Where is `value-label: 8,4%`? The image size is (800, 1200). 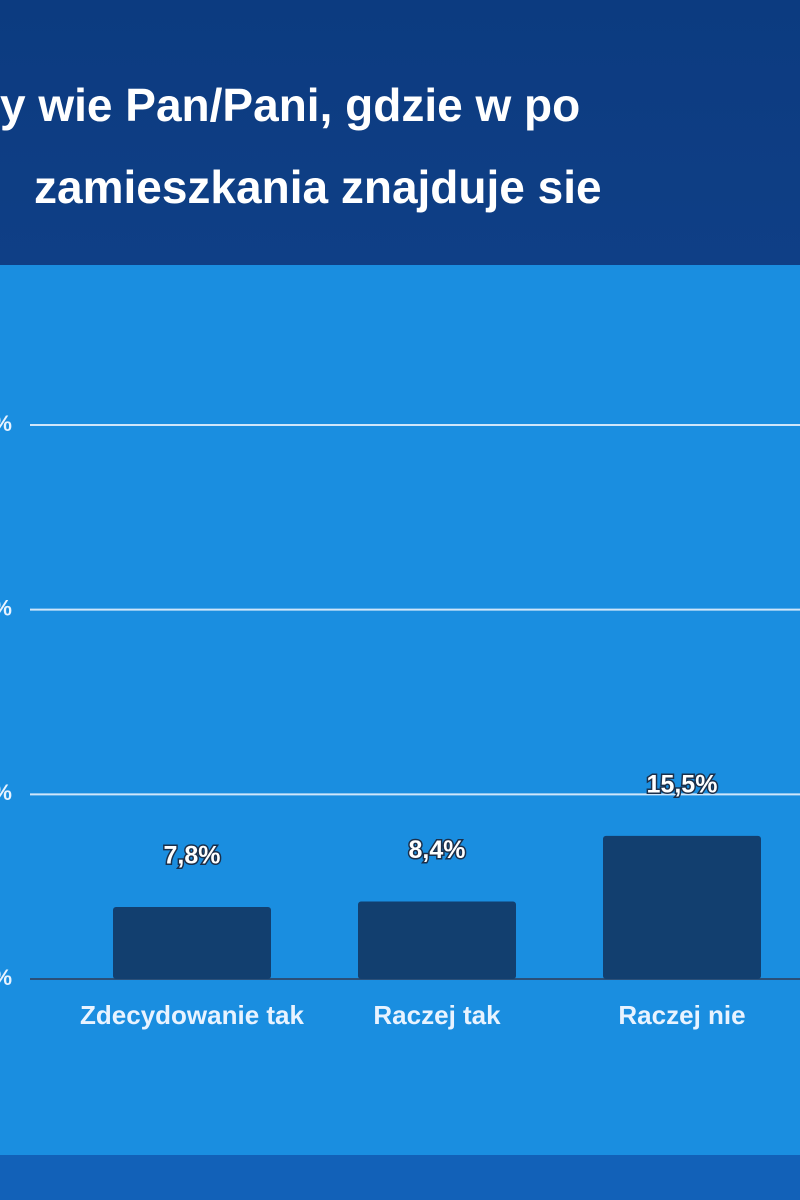
value-label: 8,4% is located at coordinates (437, 850).